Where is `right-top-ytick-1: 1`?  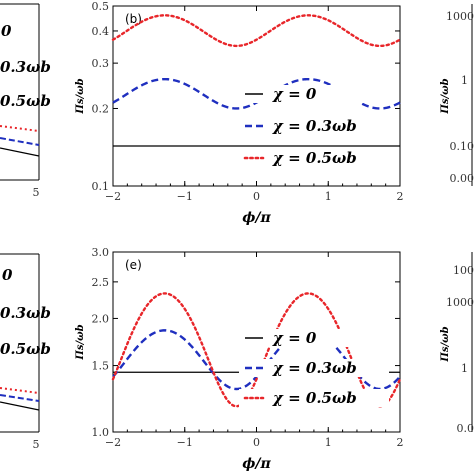 right-top-ytick-1: 1 is located at coordinates (464, 80).